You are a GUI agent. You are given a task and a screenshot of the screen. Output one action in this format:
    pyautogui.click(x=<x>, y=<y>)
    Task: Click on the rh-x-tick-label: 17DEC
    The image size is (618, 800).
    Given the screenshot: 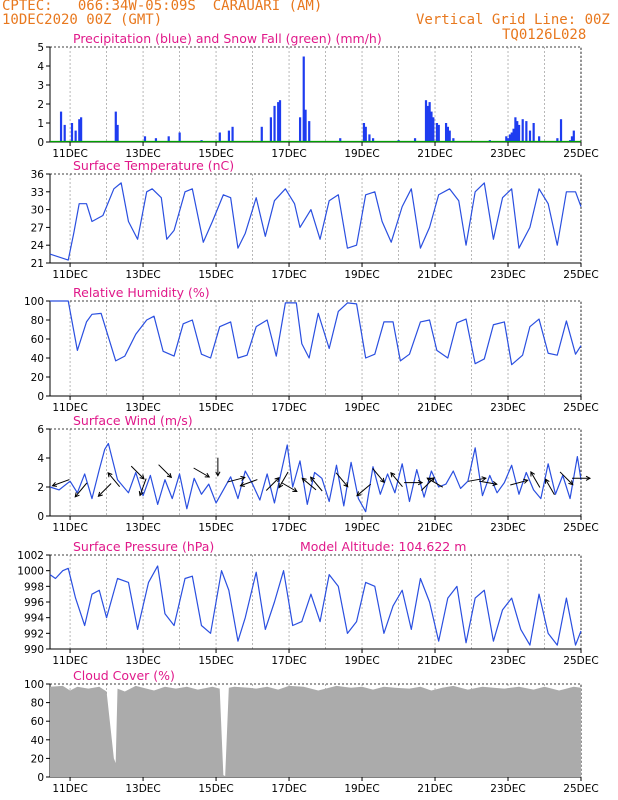 What is the action you would take?
    pyautogui.click(x=288, y=408)
    